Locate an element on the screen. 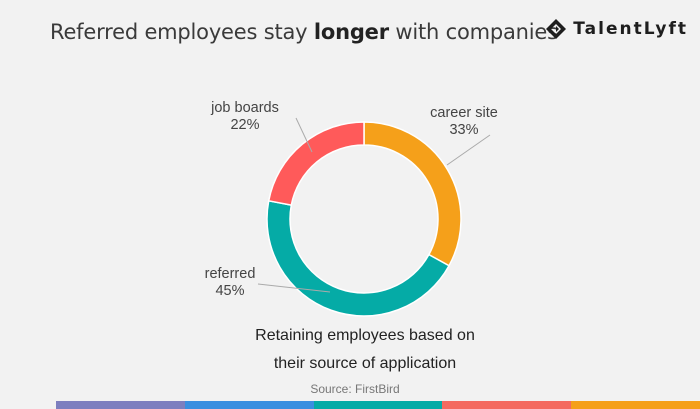  donut-slice-career-site is located at coordinates (412, 194).